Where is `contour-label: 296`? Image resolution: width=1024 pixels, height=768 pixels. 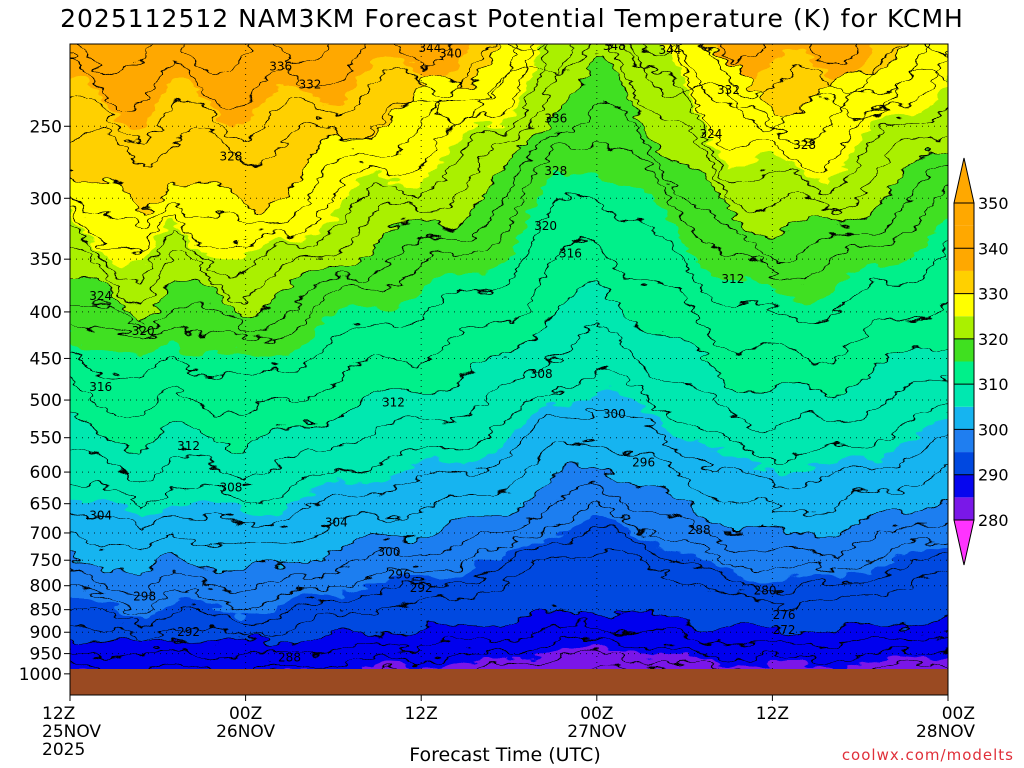 contour-label: 296 is located at coordinates (643, 463).